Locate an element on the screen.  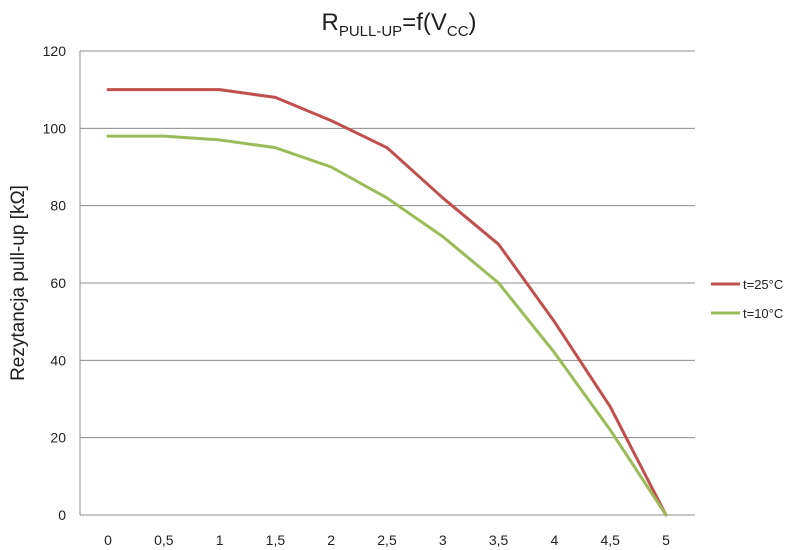
y-tick-label: 40 is located at coordinates (58, 360).